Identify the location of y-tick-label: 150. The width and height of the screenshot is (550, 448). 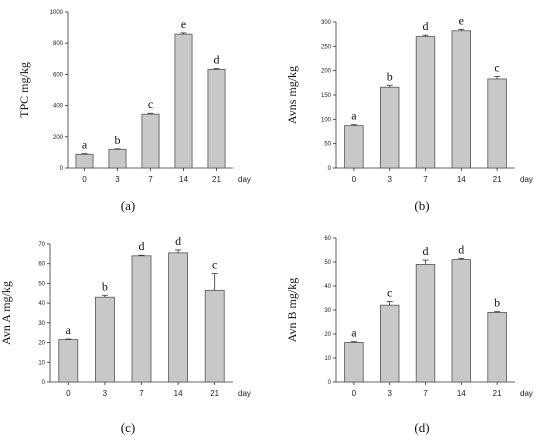
(326, 96).